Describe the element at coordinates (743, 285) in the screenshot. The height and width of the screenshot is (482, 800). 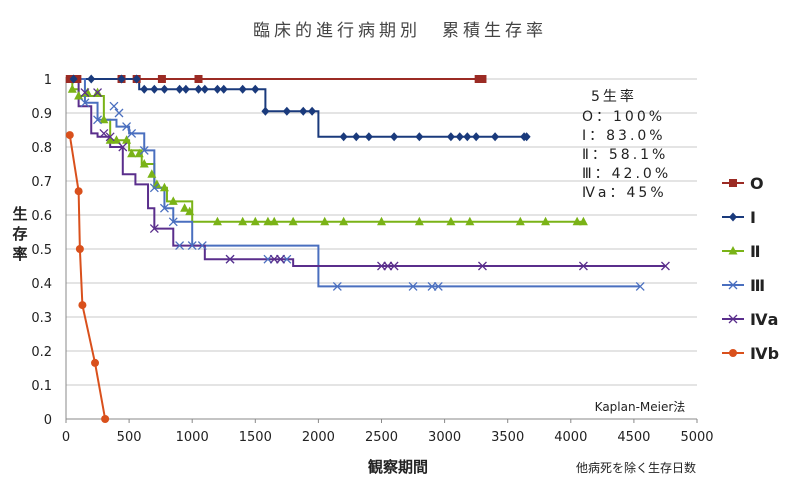
I see `legend-item: Ⅲ` at that location.